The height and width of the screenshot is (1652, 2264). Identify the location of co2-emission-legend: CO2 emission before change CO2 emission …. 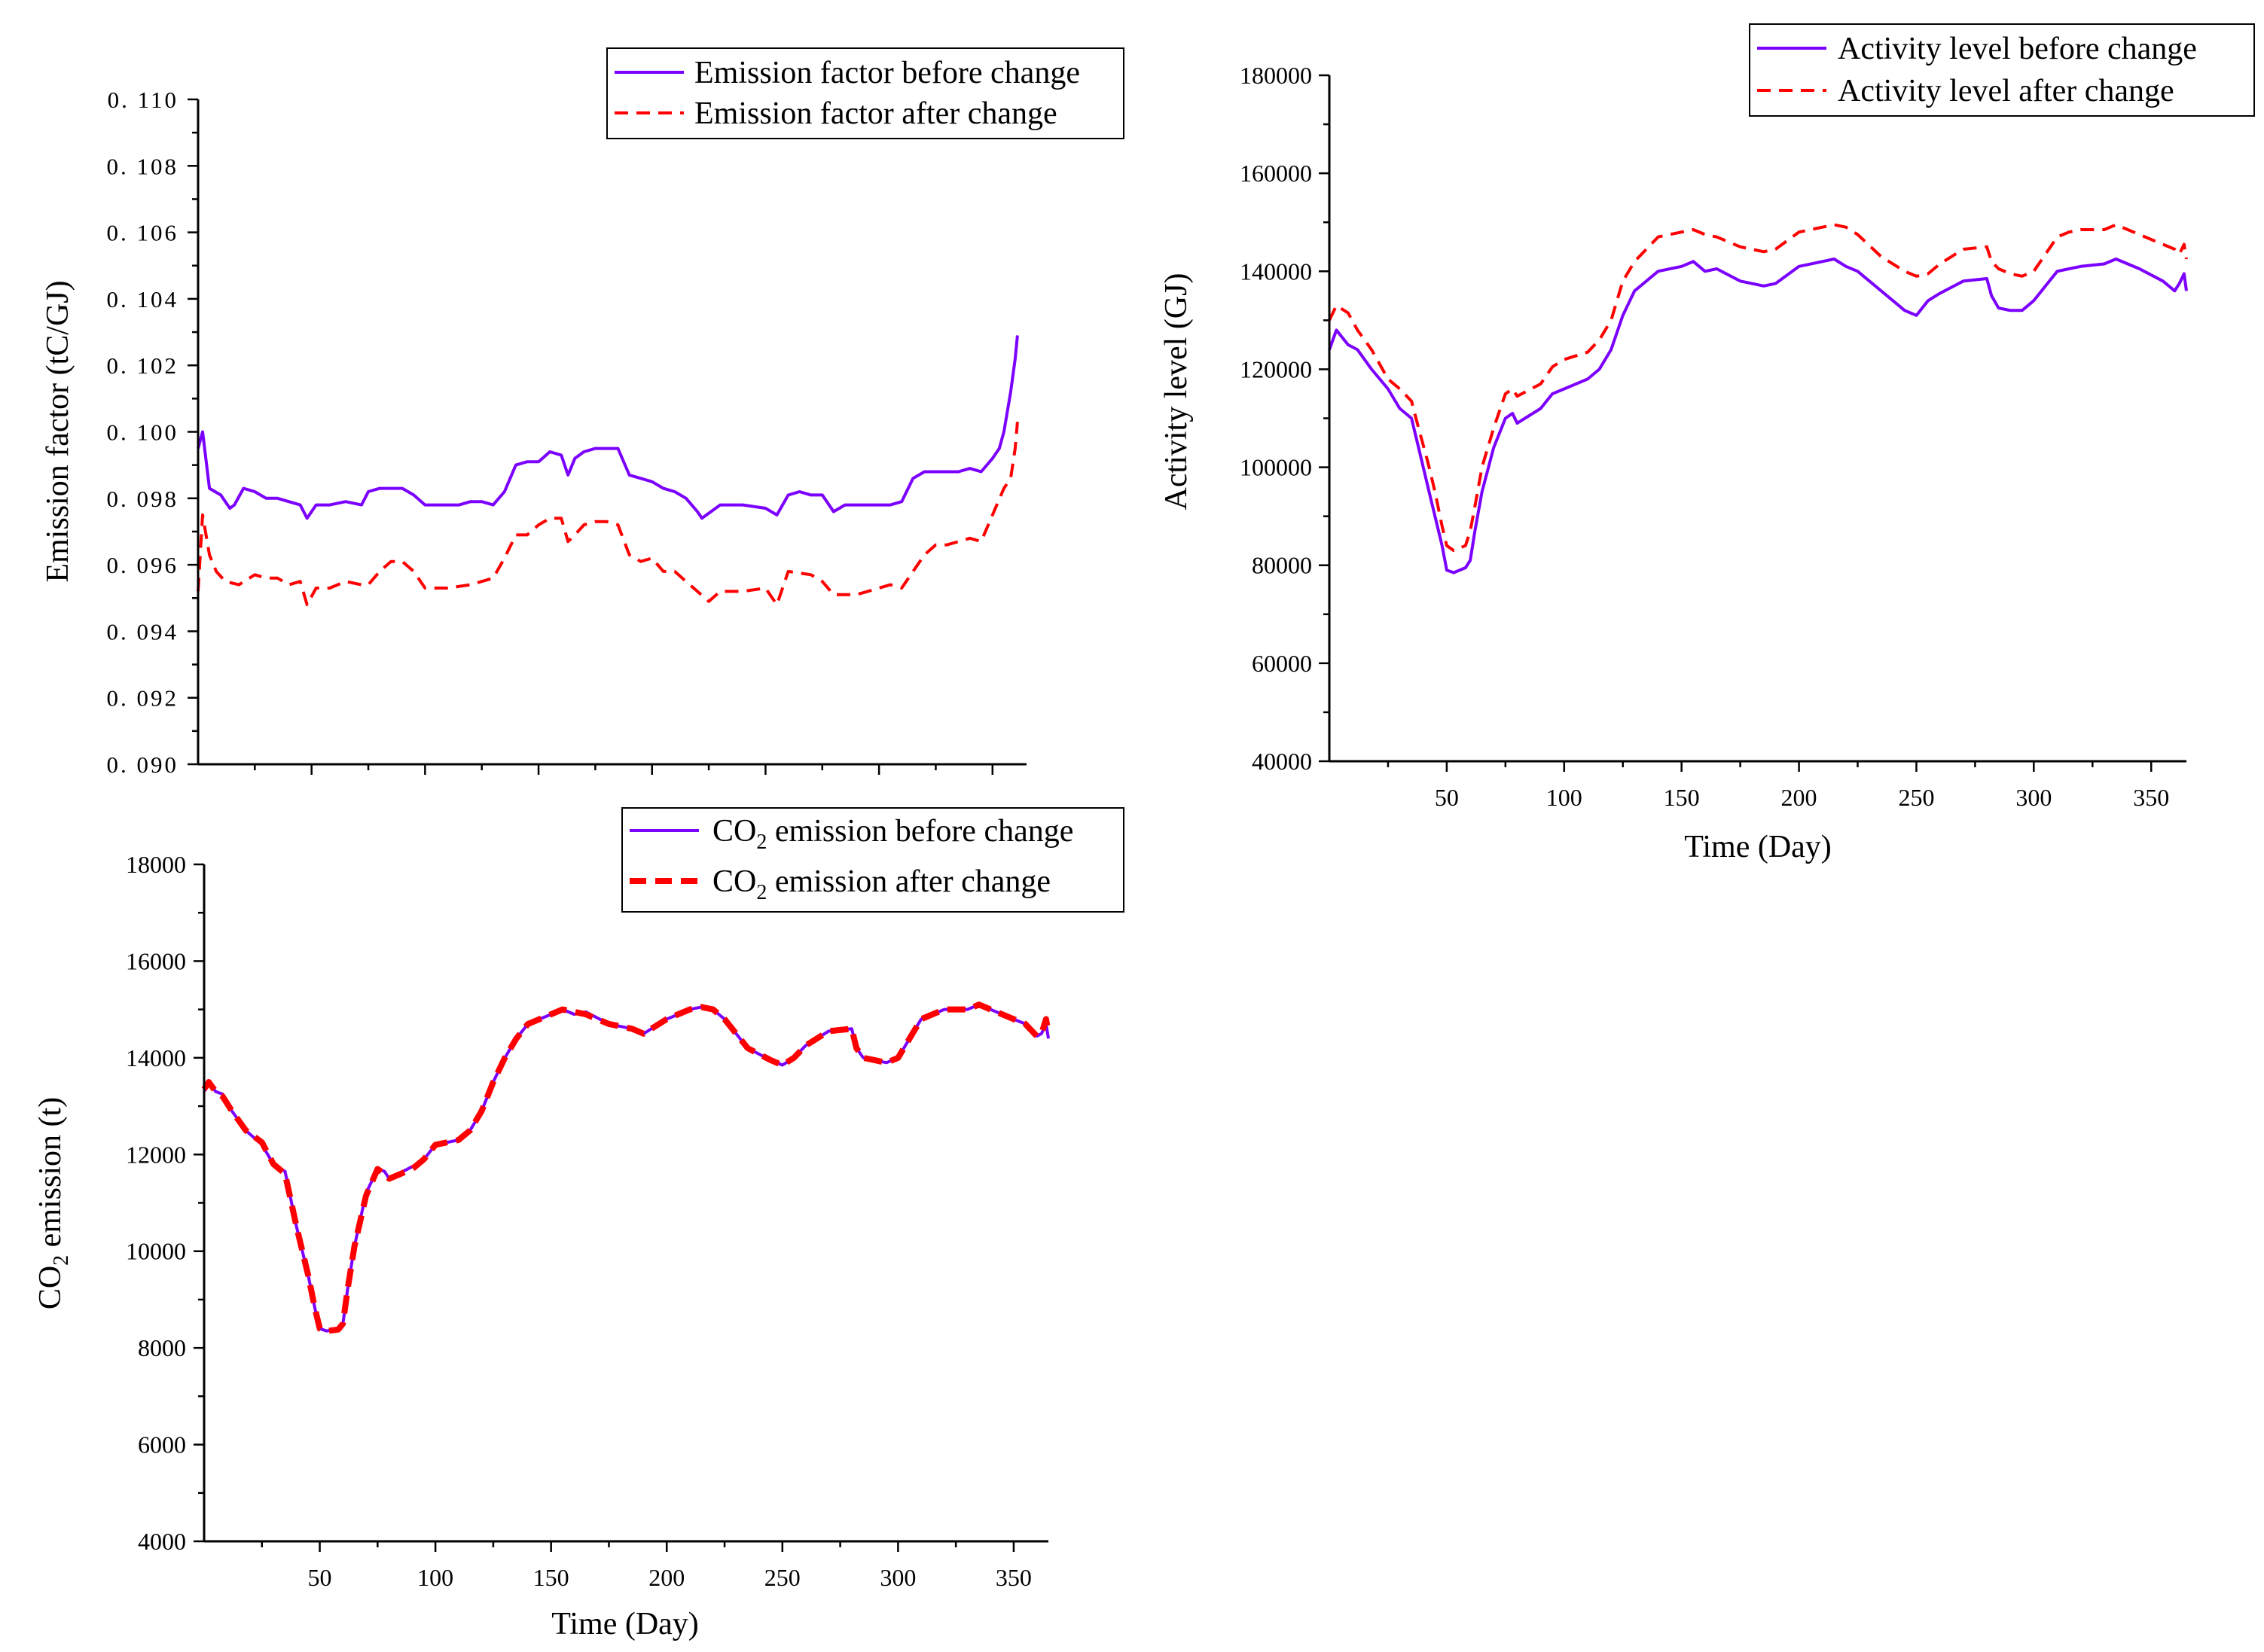
(872, 860).